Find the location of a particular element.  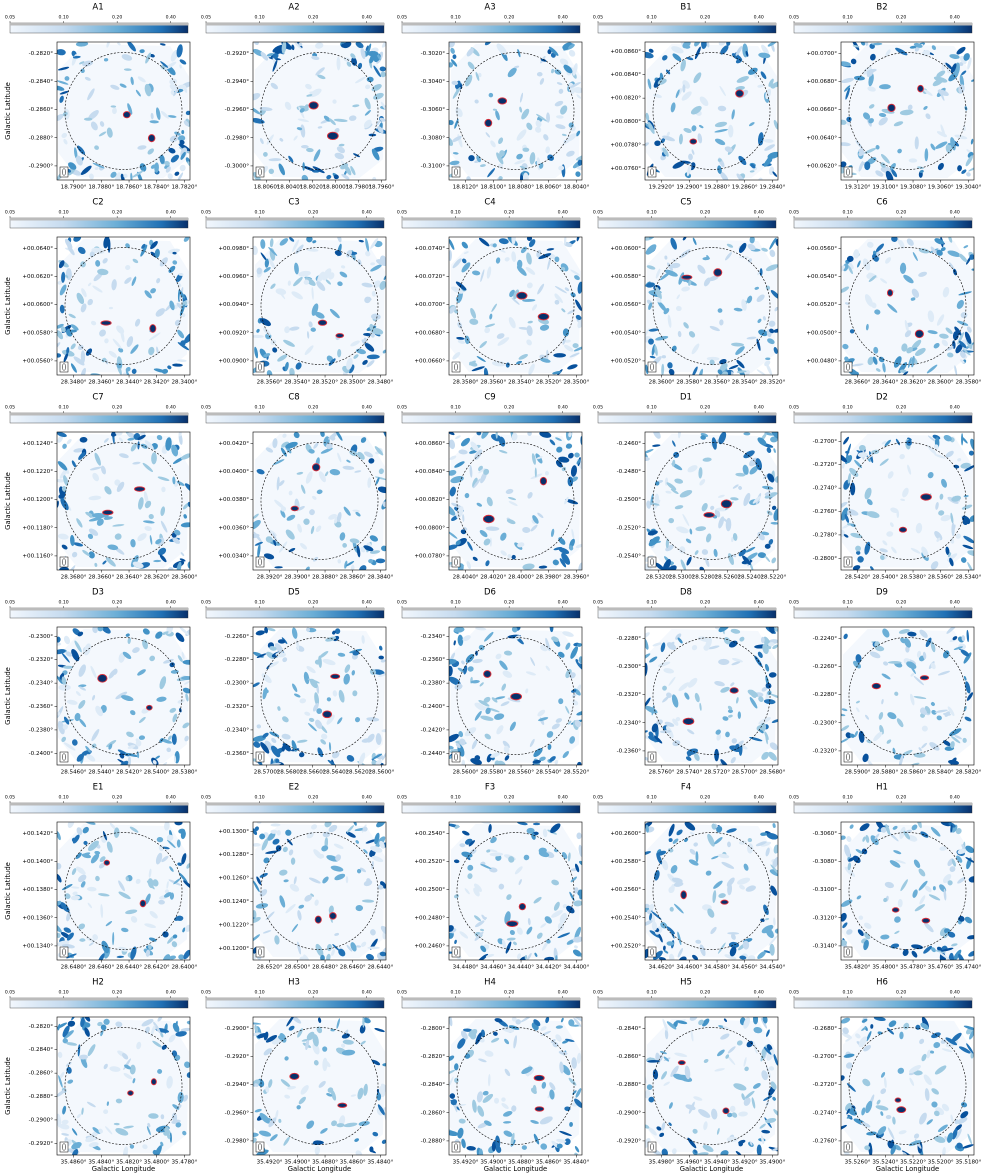

y-tick-label: +00.2540° is located at coordinates (625, 918).